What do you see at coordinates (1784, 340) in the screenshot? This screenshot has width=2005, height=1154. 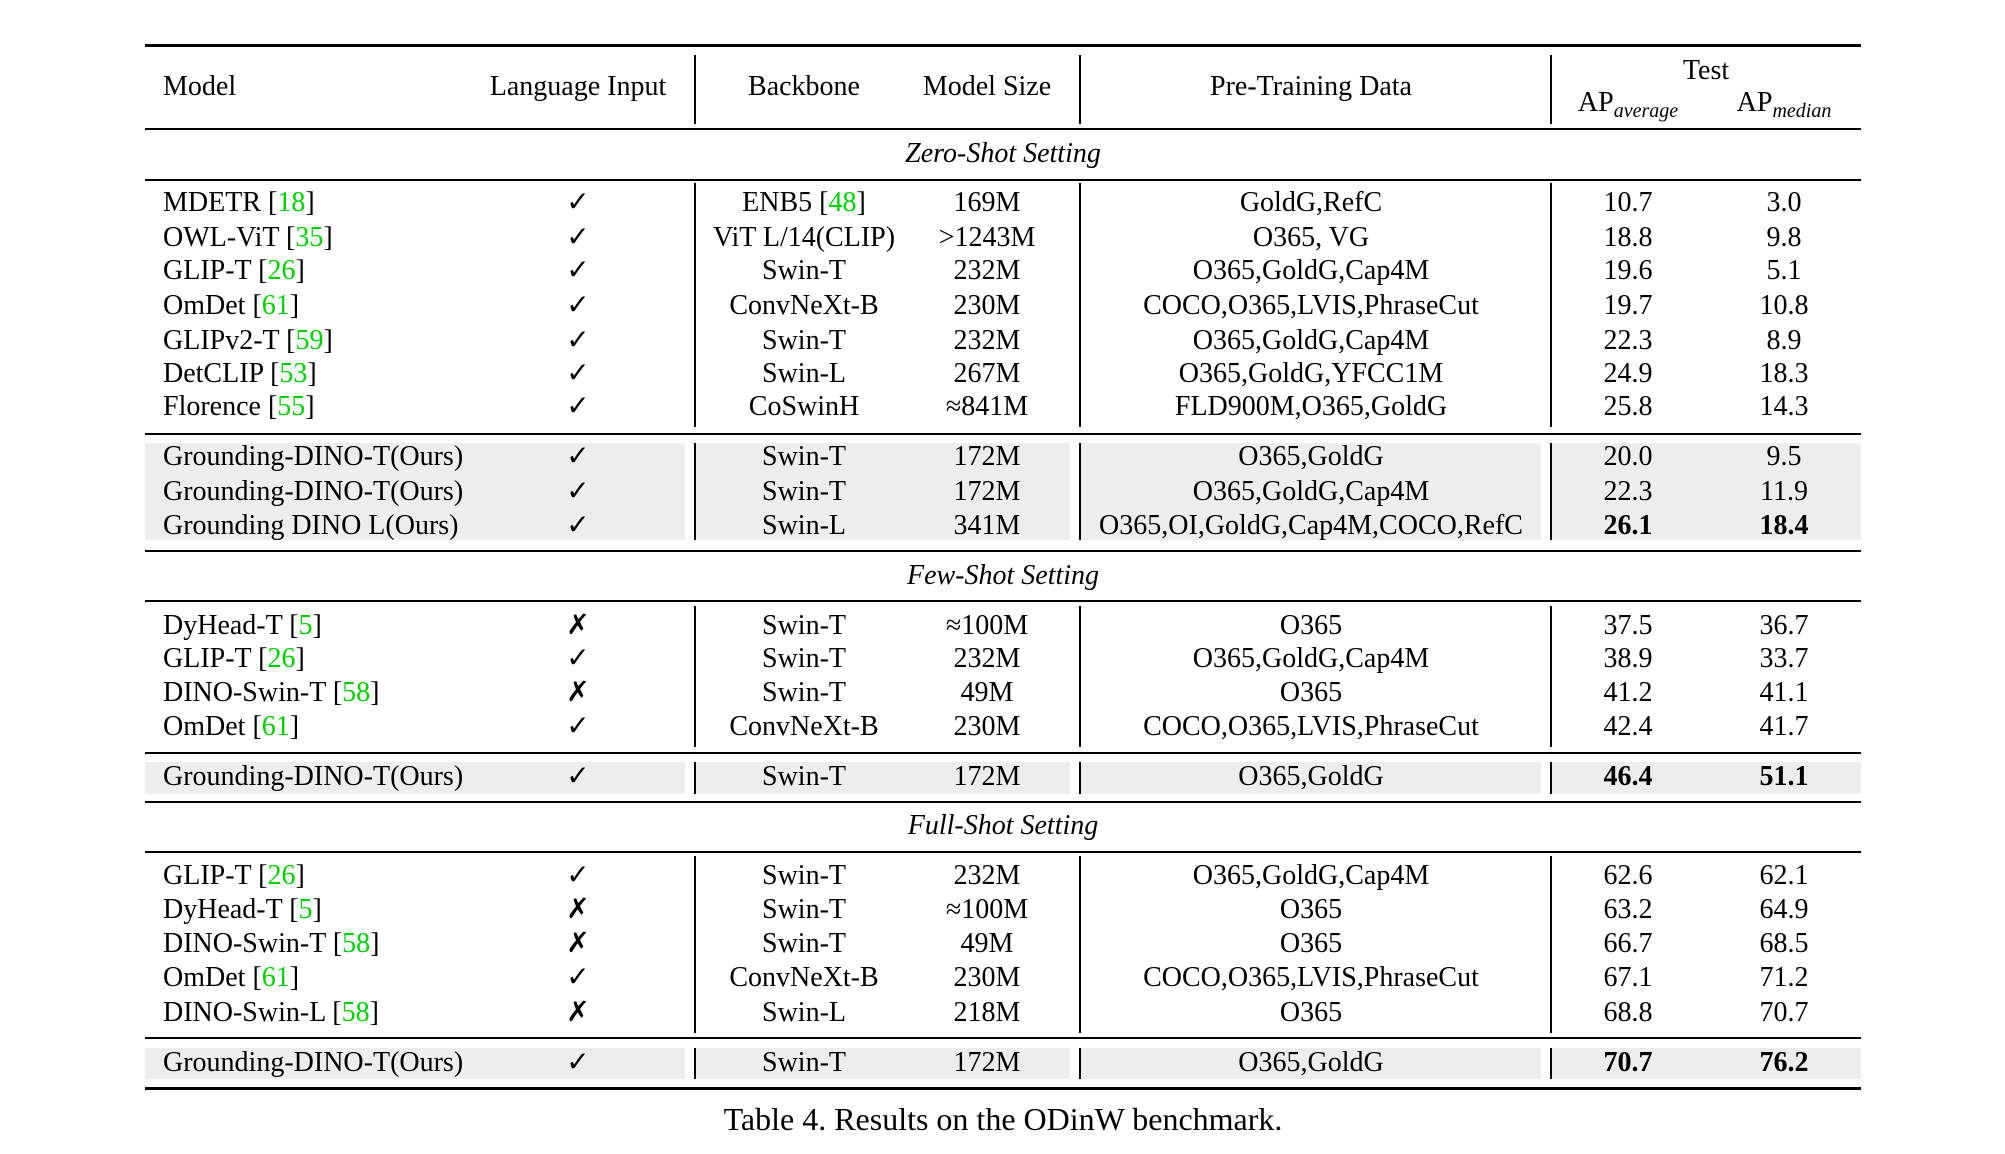 I see `ap-median-value: 8.9` at bounding box center [1784, 340].